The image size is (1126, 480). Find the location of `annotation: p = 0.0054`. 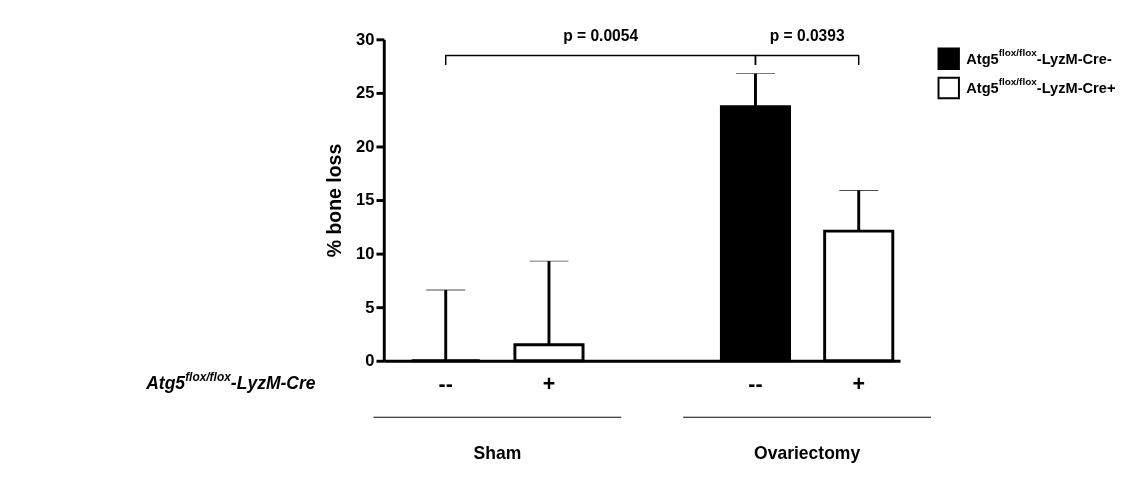

annotation: p = 0.0054 is located at coordinates (601, 35).